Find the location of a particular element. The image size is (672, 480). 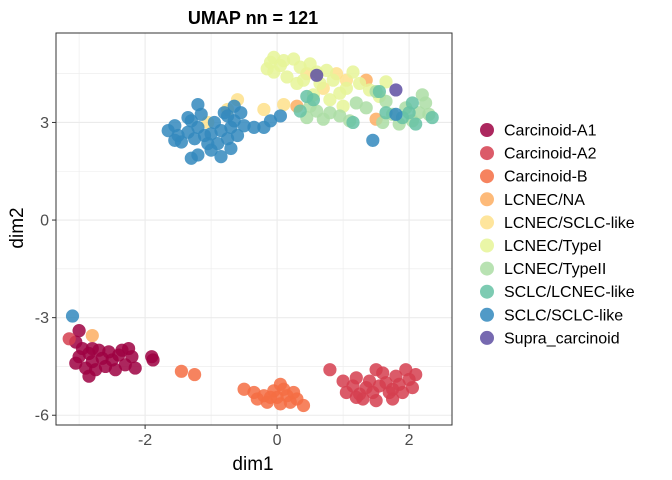

point-lcnec-na is located at coordinates (92, 335).